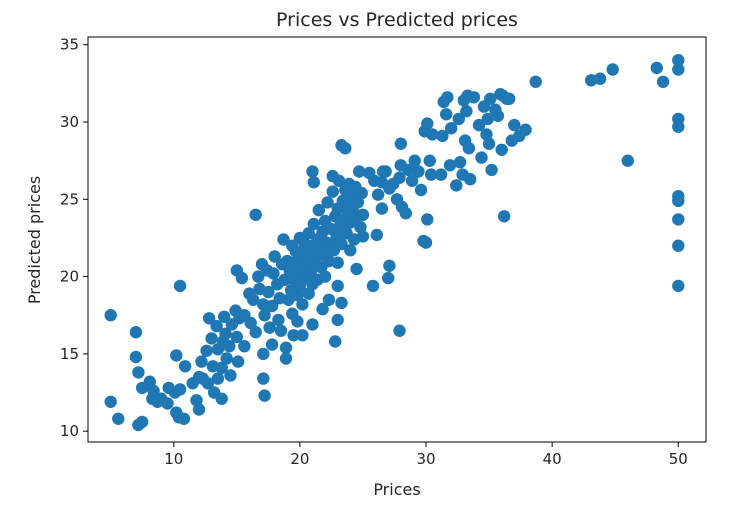 The height and width of the screenshot is (521, 734). What do you see at coordinates (397, 20) in the screenshot?
I see `chart-title: Prices vs Predicted prices` at bounding box center [397, 20].